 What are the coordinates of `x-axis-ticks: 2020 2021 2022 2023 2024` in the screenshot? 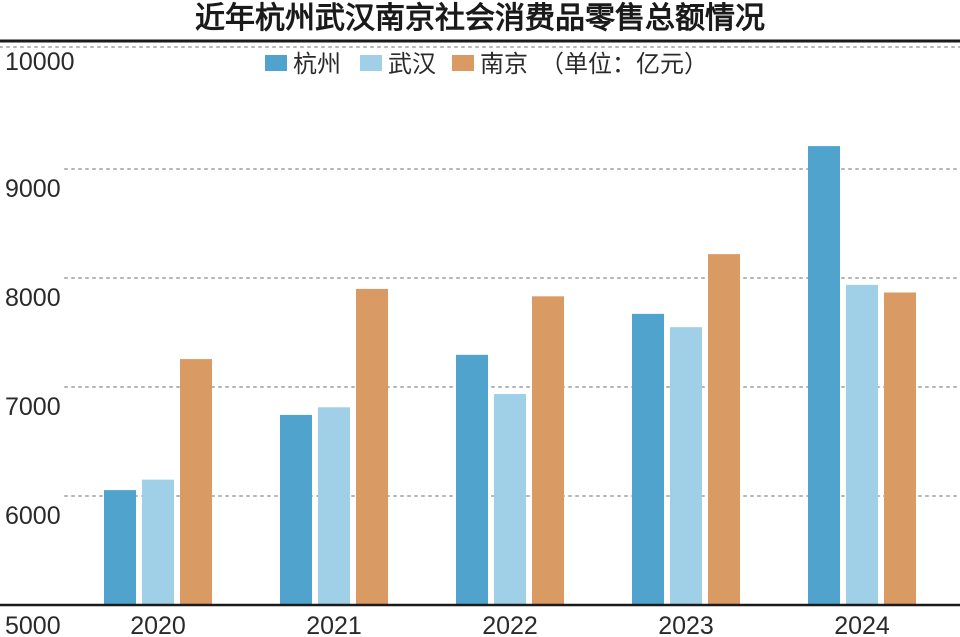 It's located at (510, 624).